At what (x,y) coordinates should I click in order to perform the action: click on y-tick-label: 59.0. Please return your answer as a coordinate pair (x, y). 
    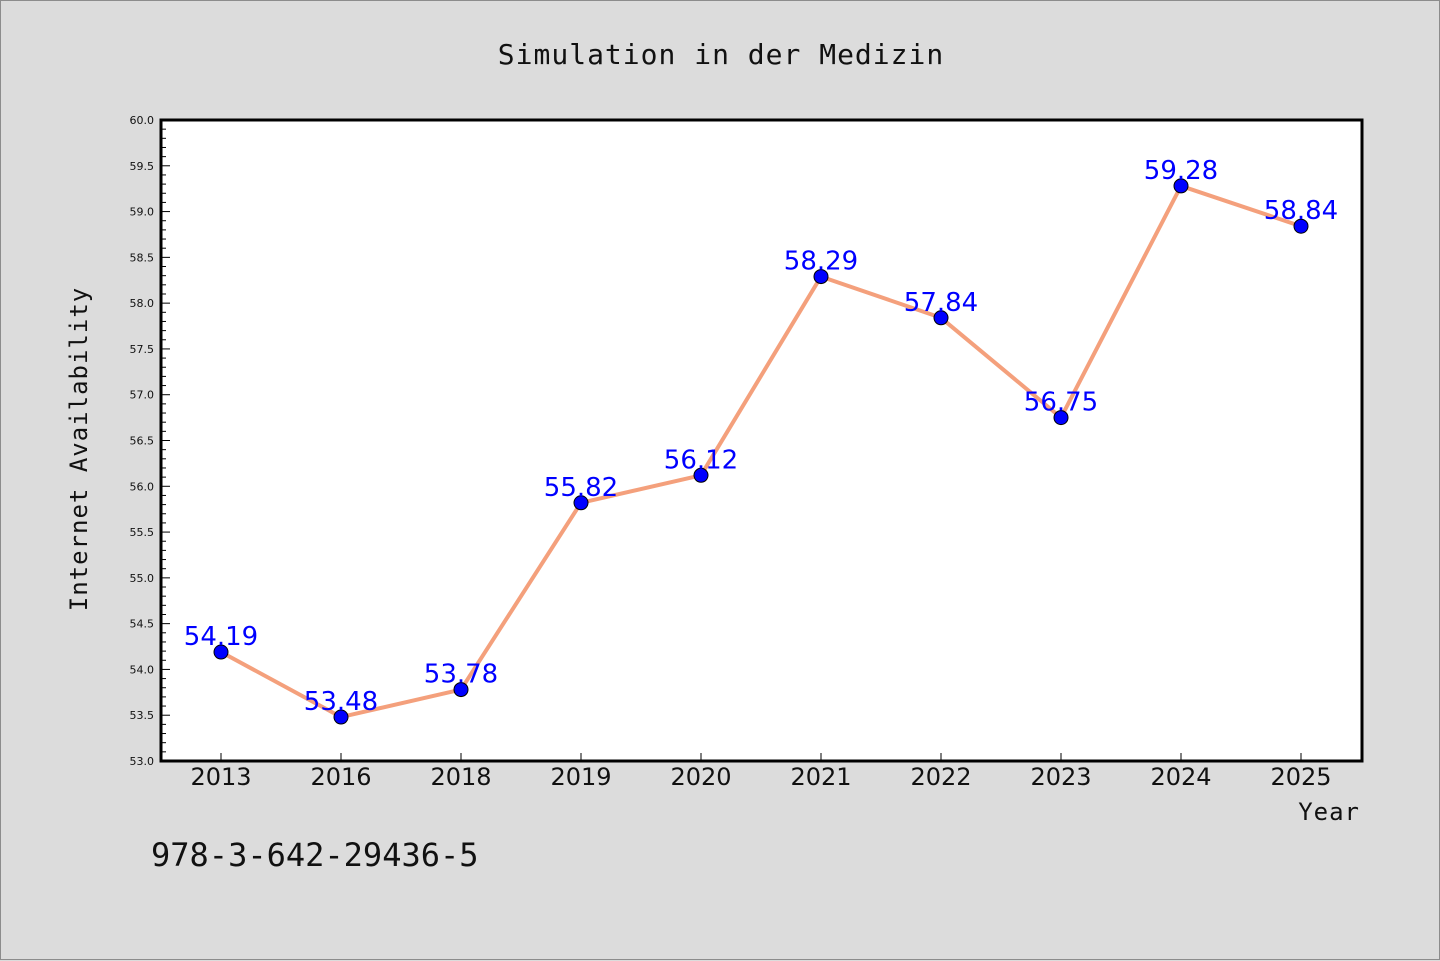
    Looking at the image, I should click on (142, 212).